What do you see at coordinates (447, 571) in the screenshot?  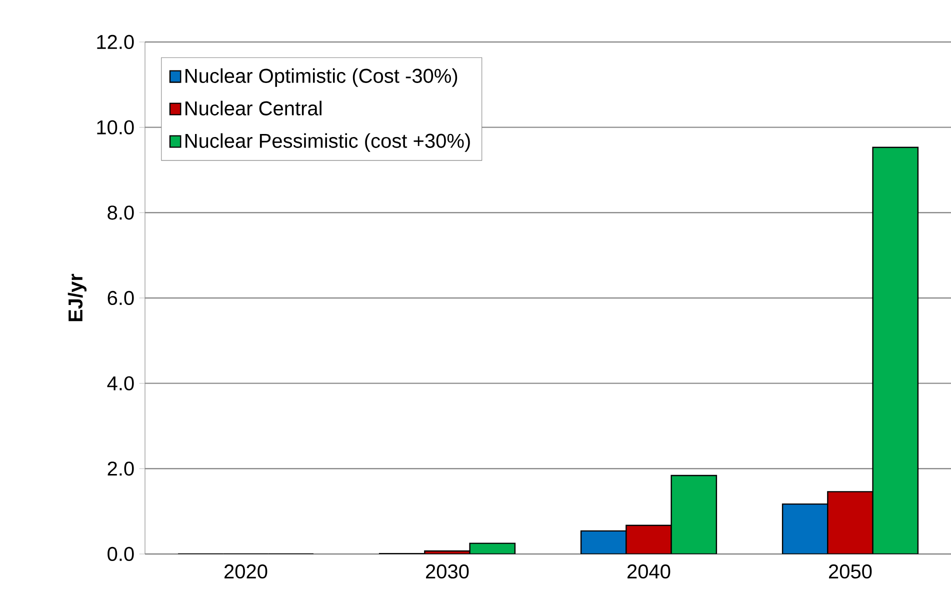 I see `x-tick-label: 2030` at bounding box center [447, 571].